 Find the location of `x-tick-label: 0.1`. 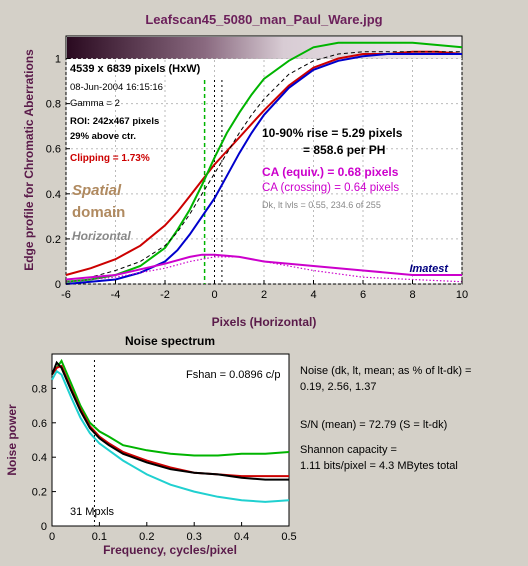

x-tick-label: 0.1 is located at coordinates (99, 537).